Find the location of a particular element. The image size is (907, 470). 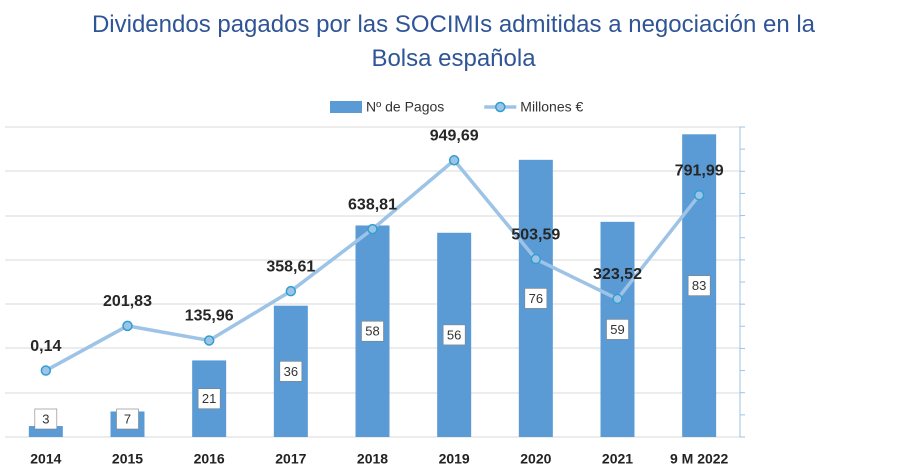

value-label: 83 is located at coordinates (699, 285).